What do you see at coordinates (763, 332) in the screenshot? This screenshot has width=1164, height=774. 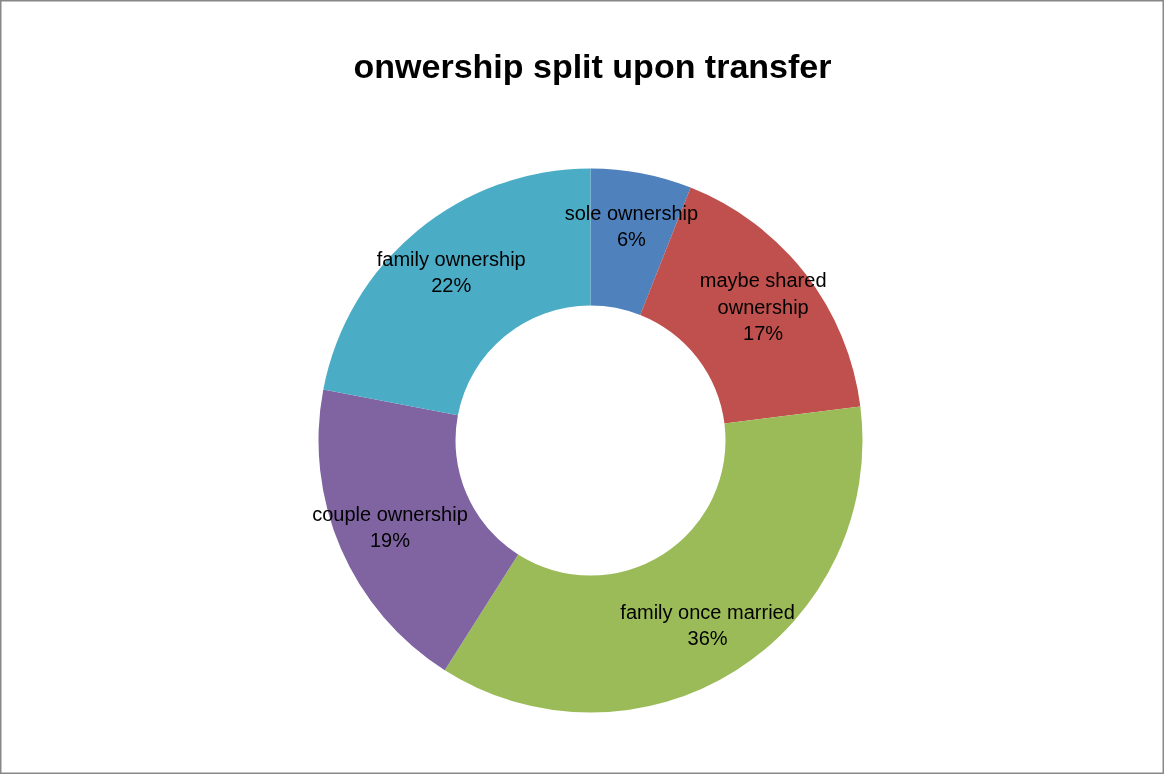 I see `data-label: 17%` at bounding box center [763, 332].